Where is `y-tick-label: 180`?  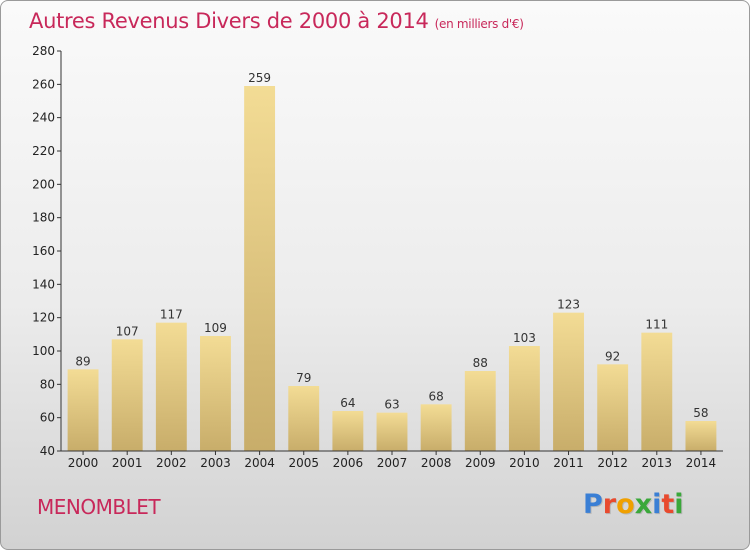 y-tick-label: 180 is located at coordinates (43, 218).